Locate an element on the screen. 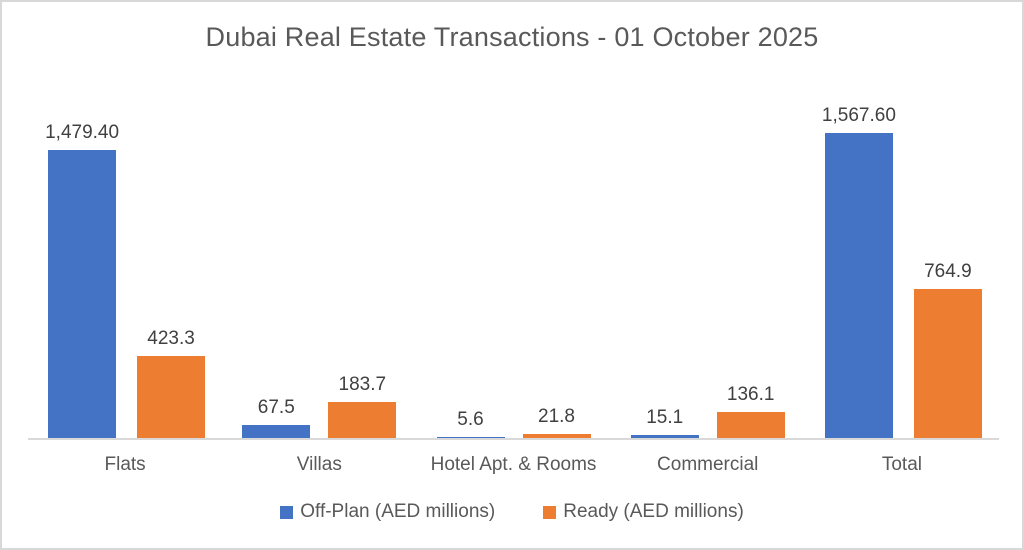  value-label: 15.1 is located at coordinates (665, 418).